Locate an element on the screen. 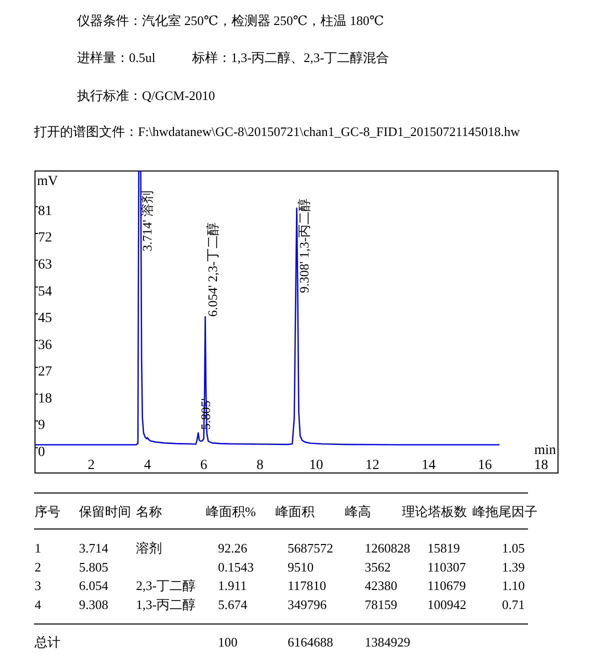 The image size is (591, 668). text: 0.1543 is located at coordinates (236, 566).